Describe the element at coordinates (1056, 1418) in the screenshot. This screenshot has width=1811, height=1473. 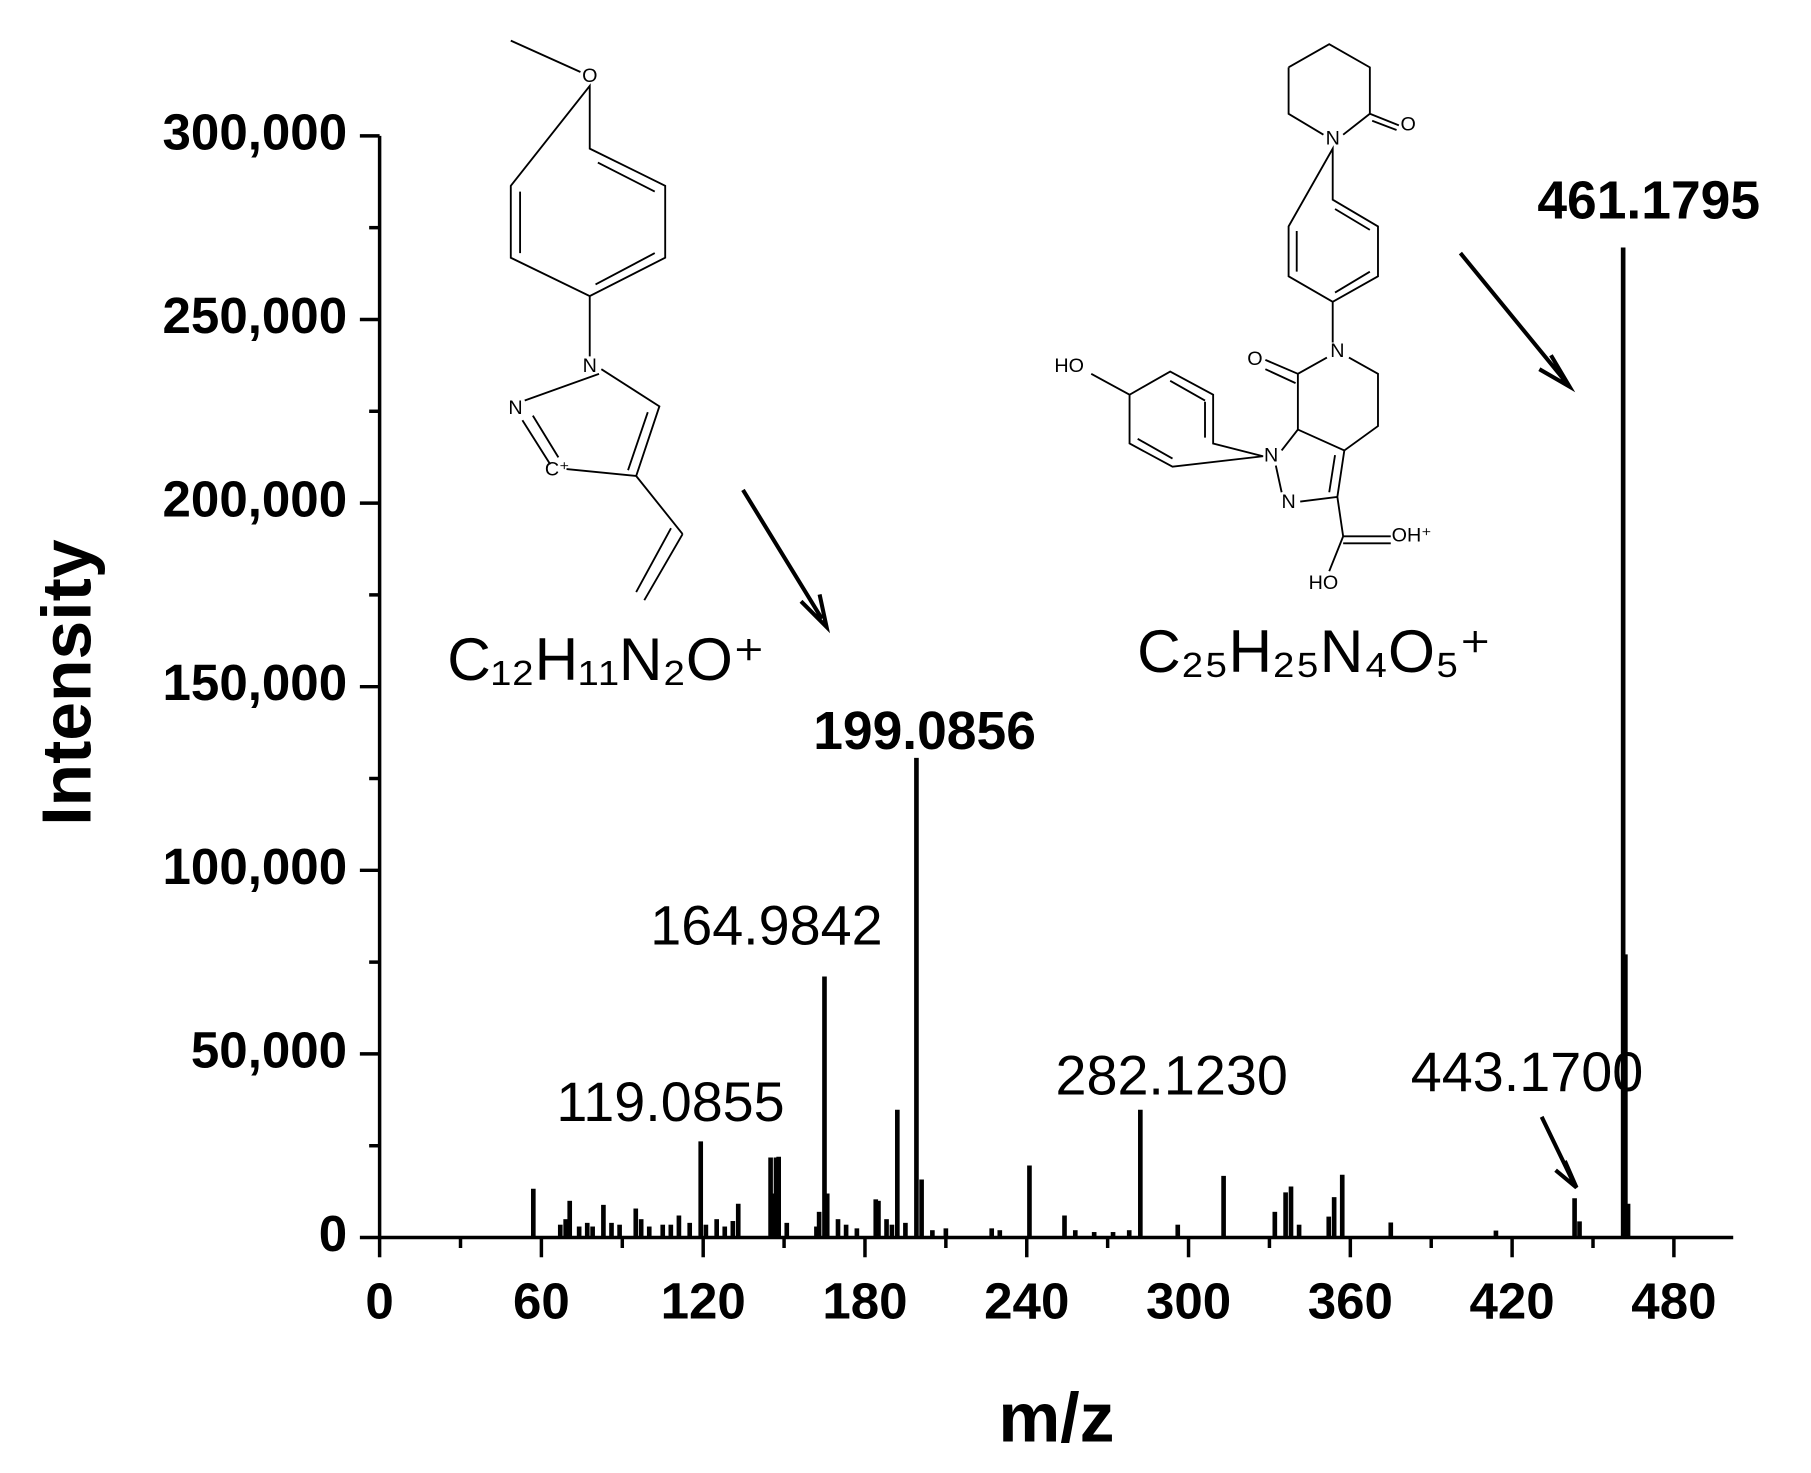
I see `x-axis-title: m/z` at that location.